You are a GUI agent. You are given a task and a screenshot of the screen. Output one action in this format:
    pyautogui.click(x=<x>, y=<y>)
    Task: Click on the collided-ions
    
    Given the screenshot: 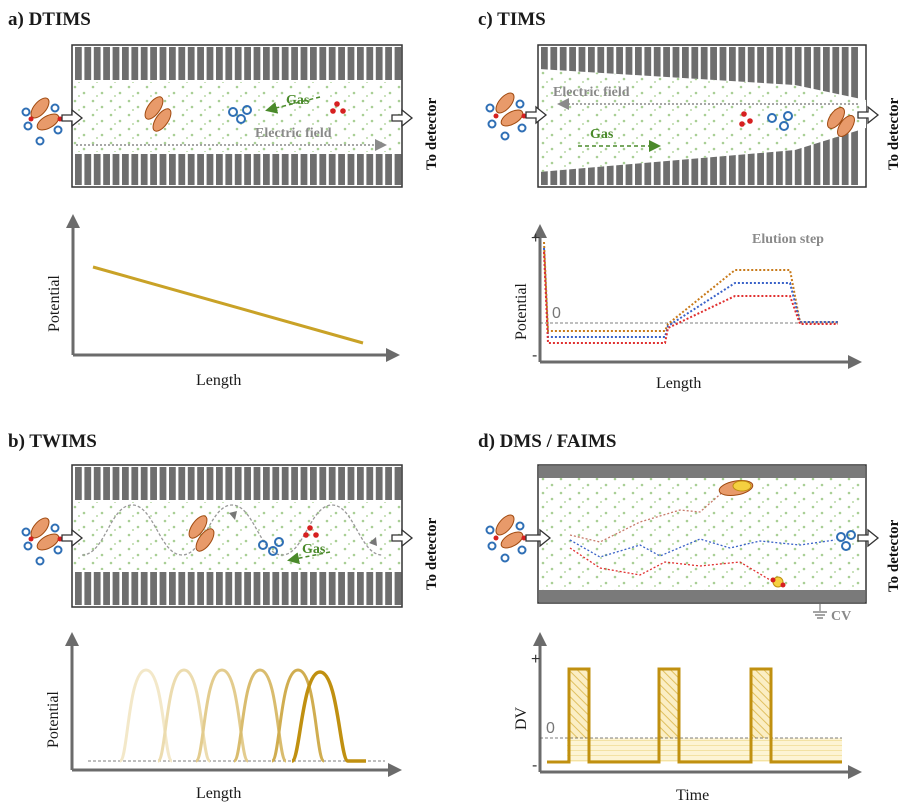 What is the action you would take?
    pyautogui.click(x=787, y=534)
    